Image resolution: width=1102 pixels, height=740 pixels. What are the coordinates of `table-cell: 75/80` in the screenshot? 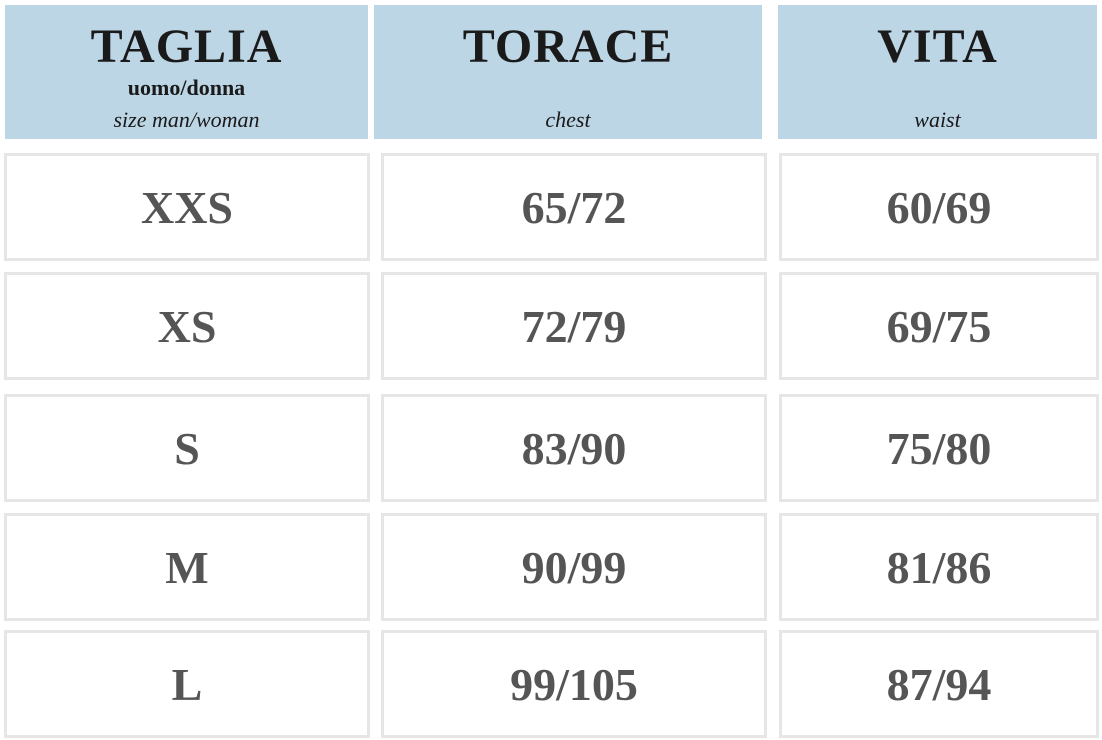 It's located at (939, 448).